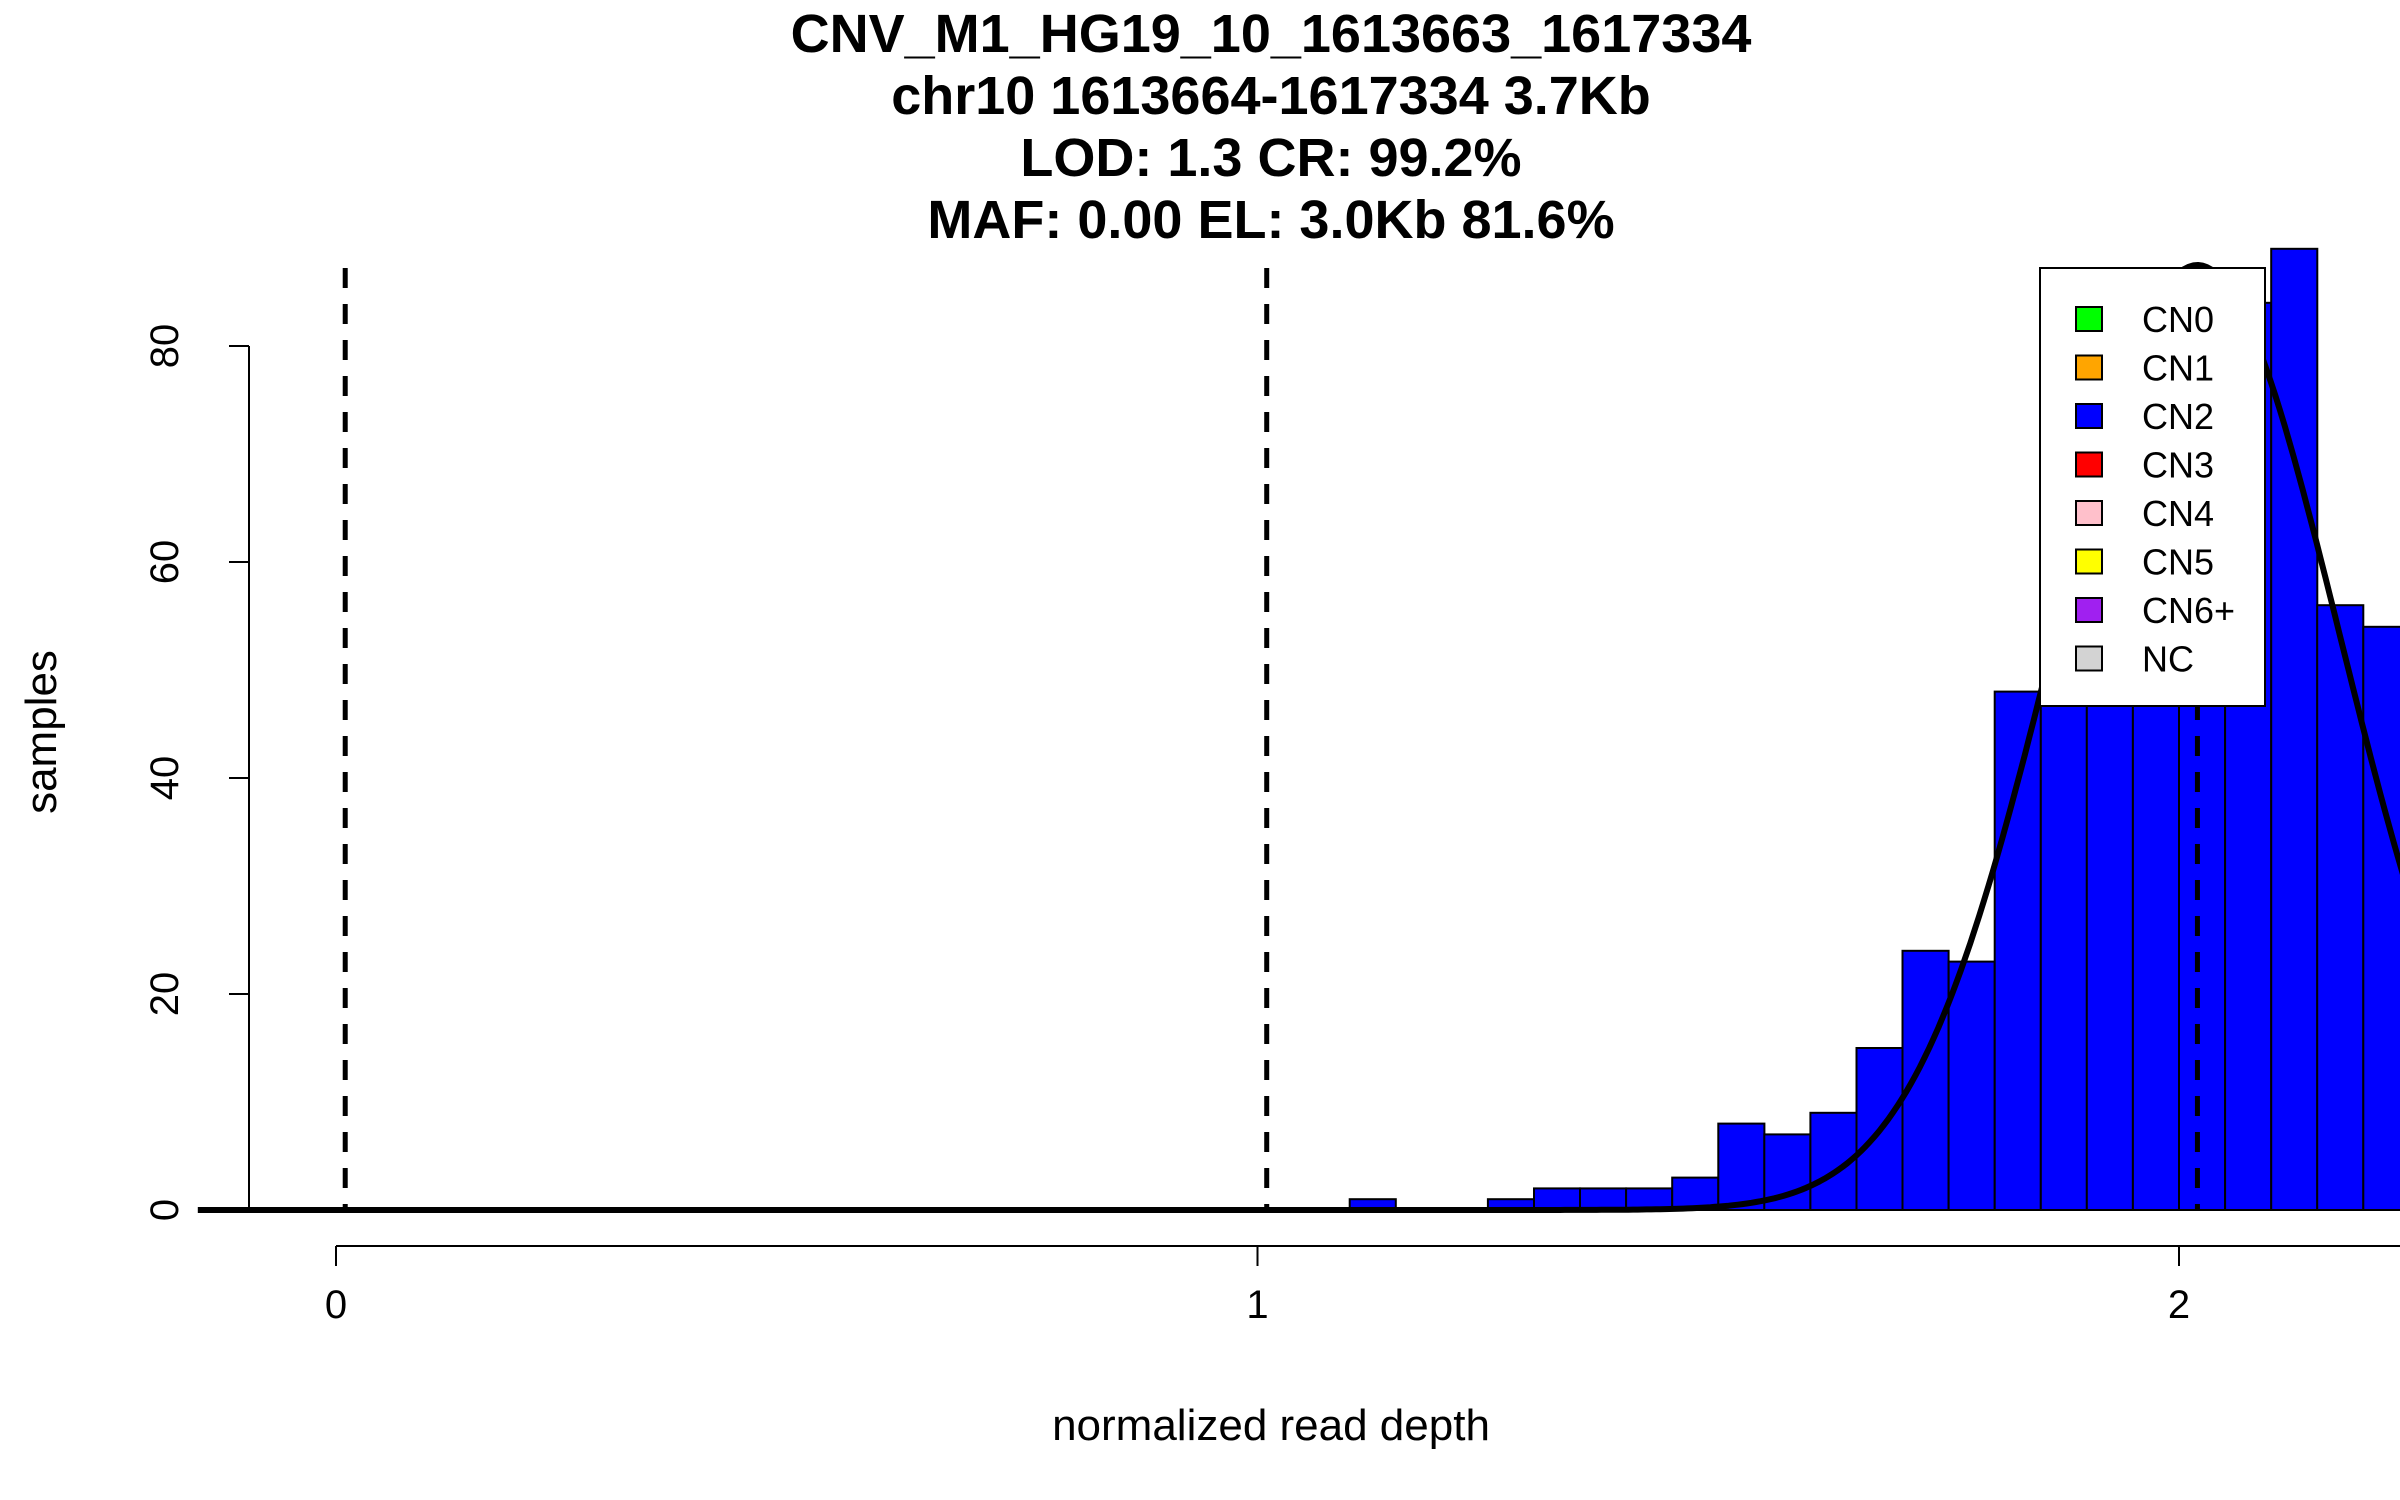 Image resolution: width=2400 pixels, height=1500 pixels. Describe the element at coordinates (1270, 158) in the screenshot. I see `title-line-3: LOD: 1.3 CR: 99.2%` at that location.